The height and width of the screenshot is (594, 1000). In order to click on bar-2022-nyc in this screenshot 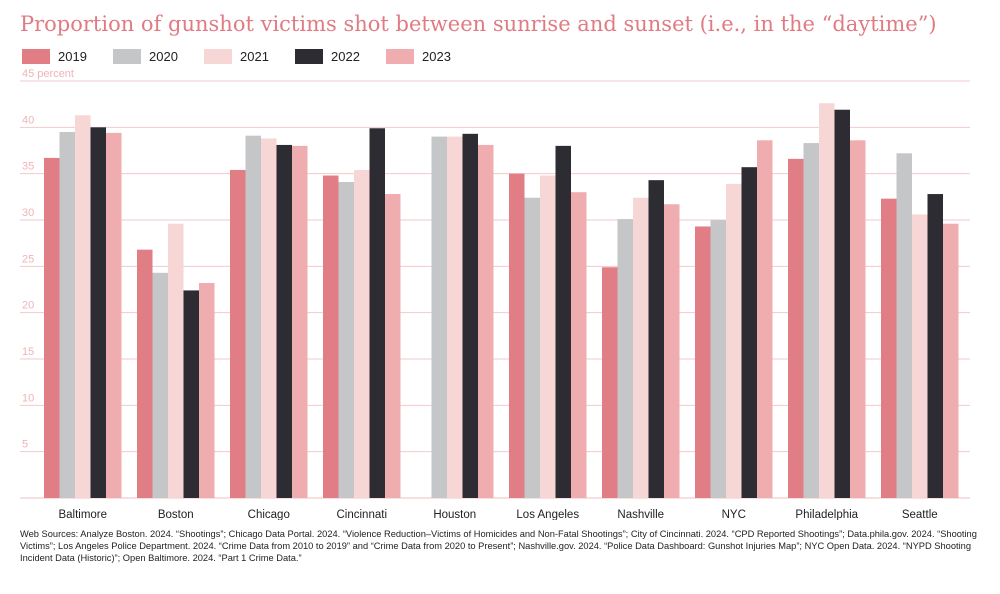, I will do `click(749, 332)`.